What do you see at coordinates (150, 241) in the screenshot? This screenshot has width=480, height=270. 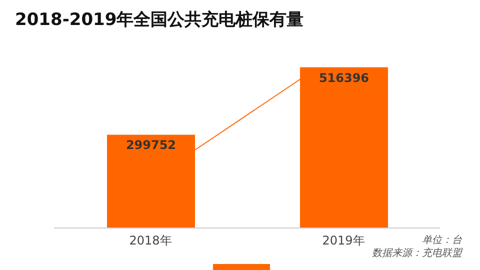 I see `x-tick-label: 2018年` at bounding box center [150, 241].